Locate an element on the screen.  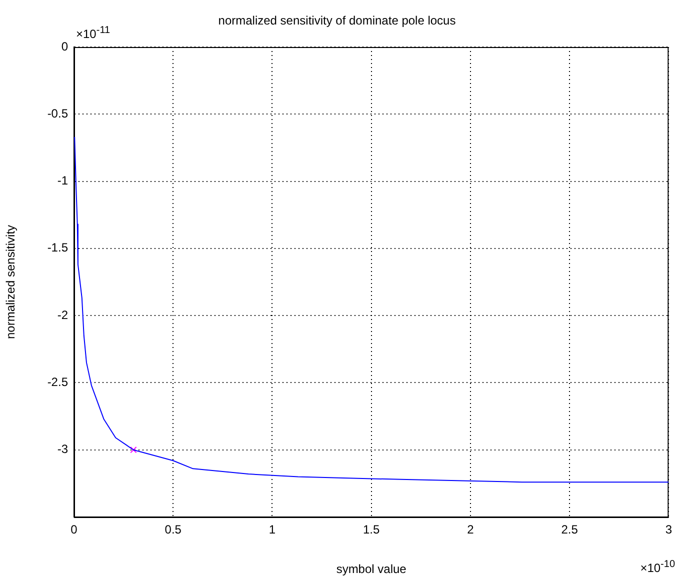
x-axis-title: symbol value is located at coordinates (371, 569).